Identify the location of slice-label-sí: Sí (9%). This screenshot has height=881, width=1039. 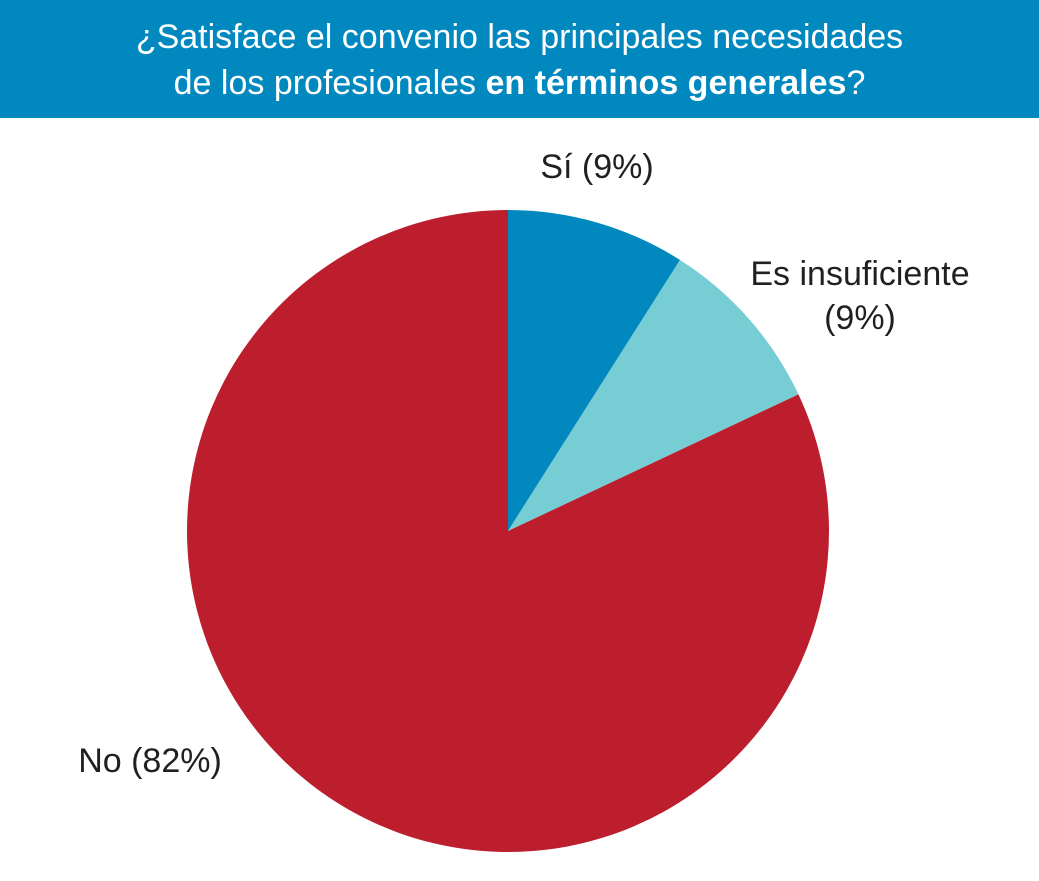
(596, 167).